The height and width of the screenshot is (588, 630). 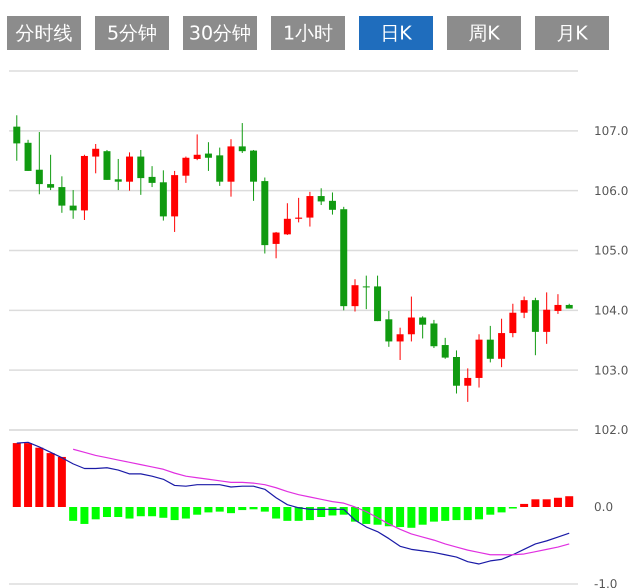 I want to click on text: 1小时, so click(x=308, y=33).